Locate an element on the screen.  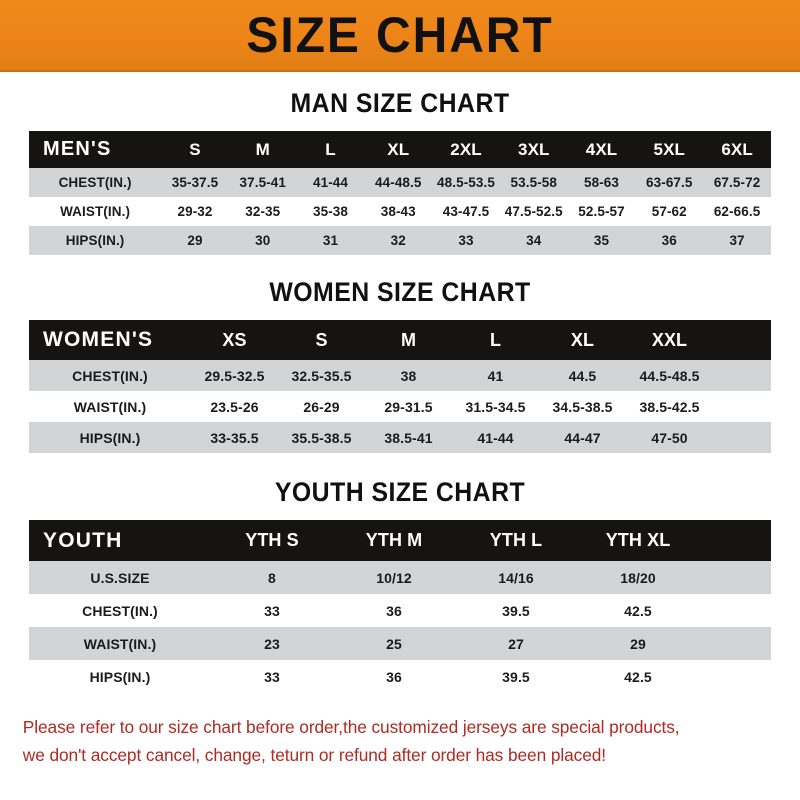
youth-col-header: YTH XL is located at coordinates (638, 540).